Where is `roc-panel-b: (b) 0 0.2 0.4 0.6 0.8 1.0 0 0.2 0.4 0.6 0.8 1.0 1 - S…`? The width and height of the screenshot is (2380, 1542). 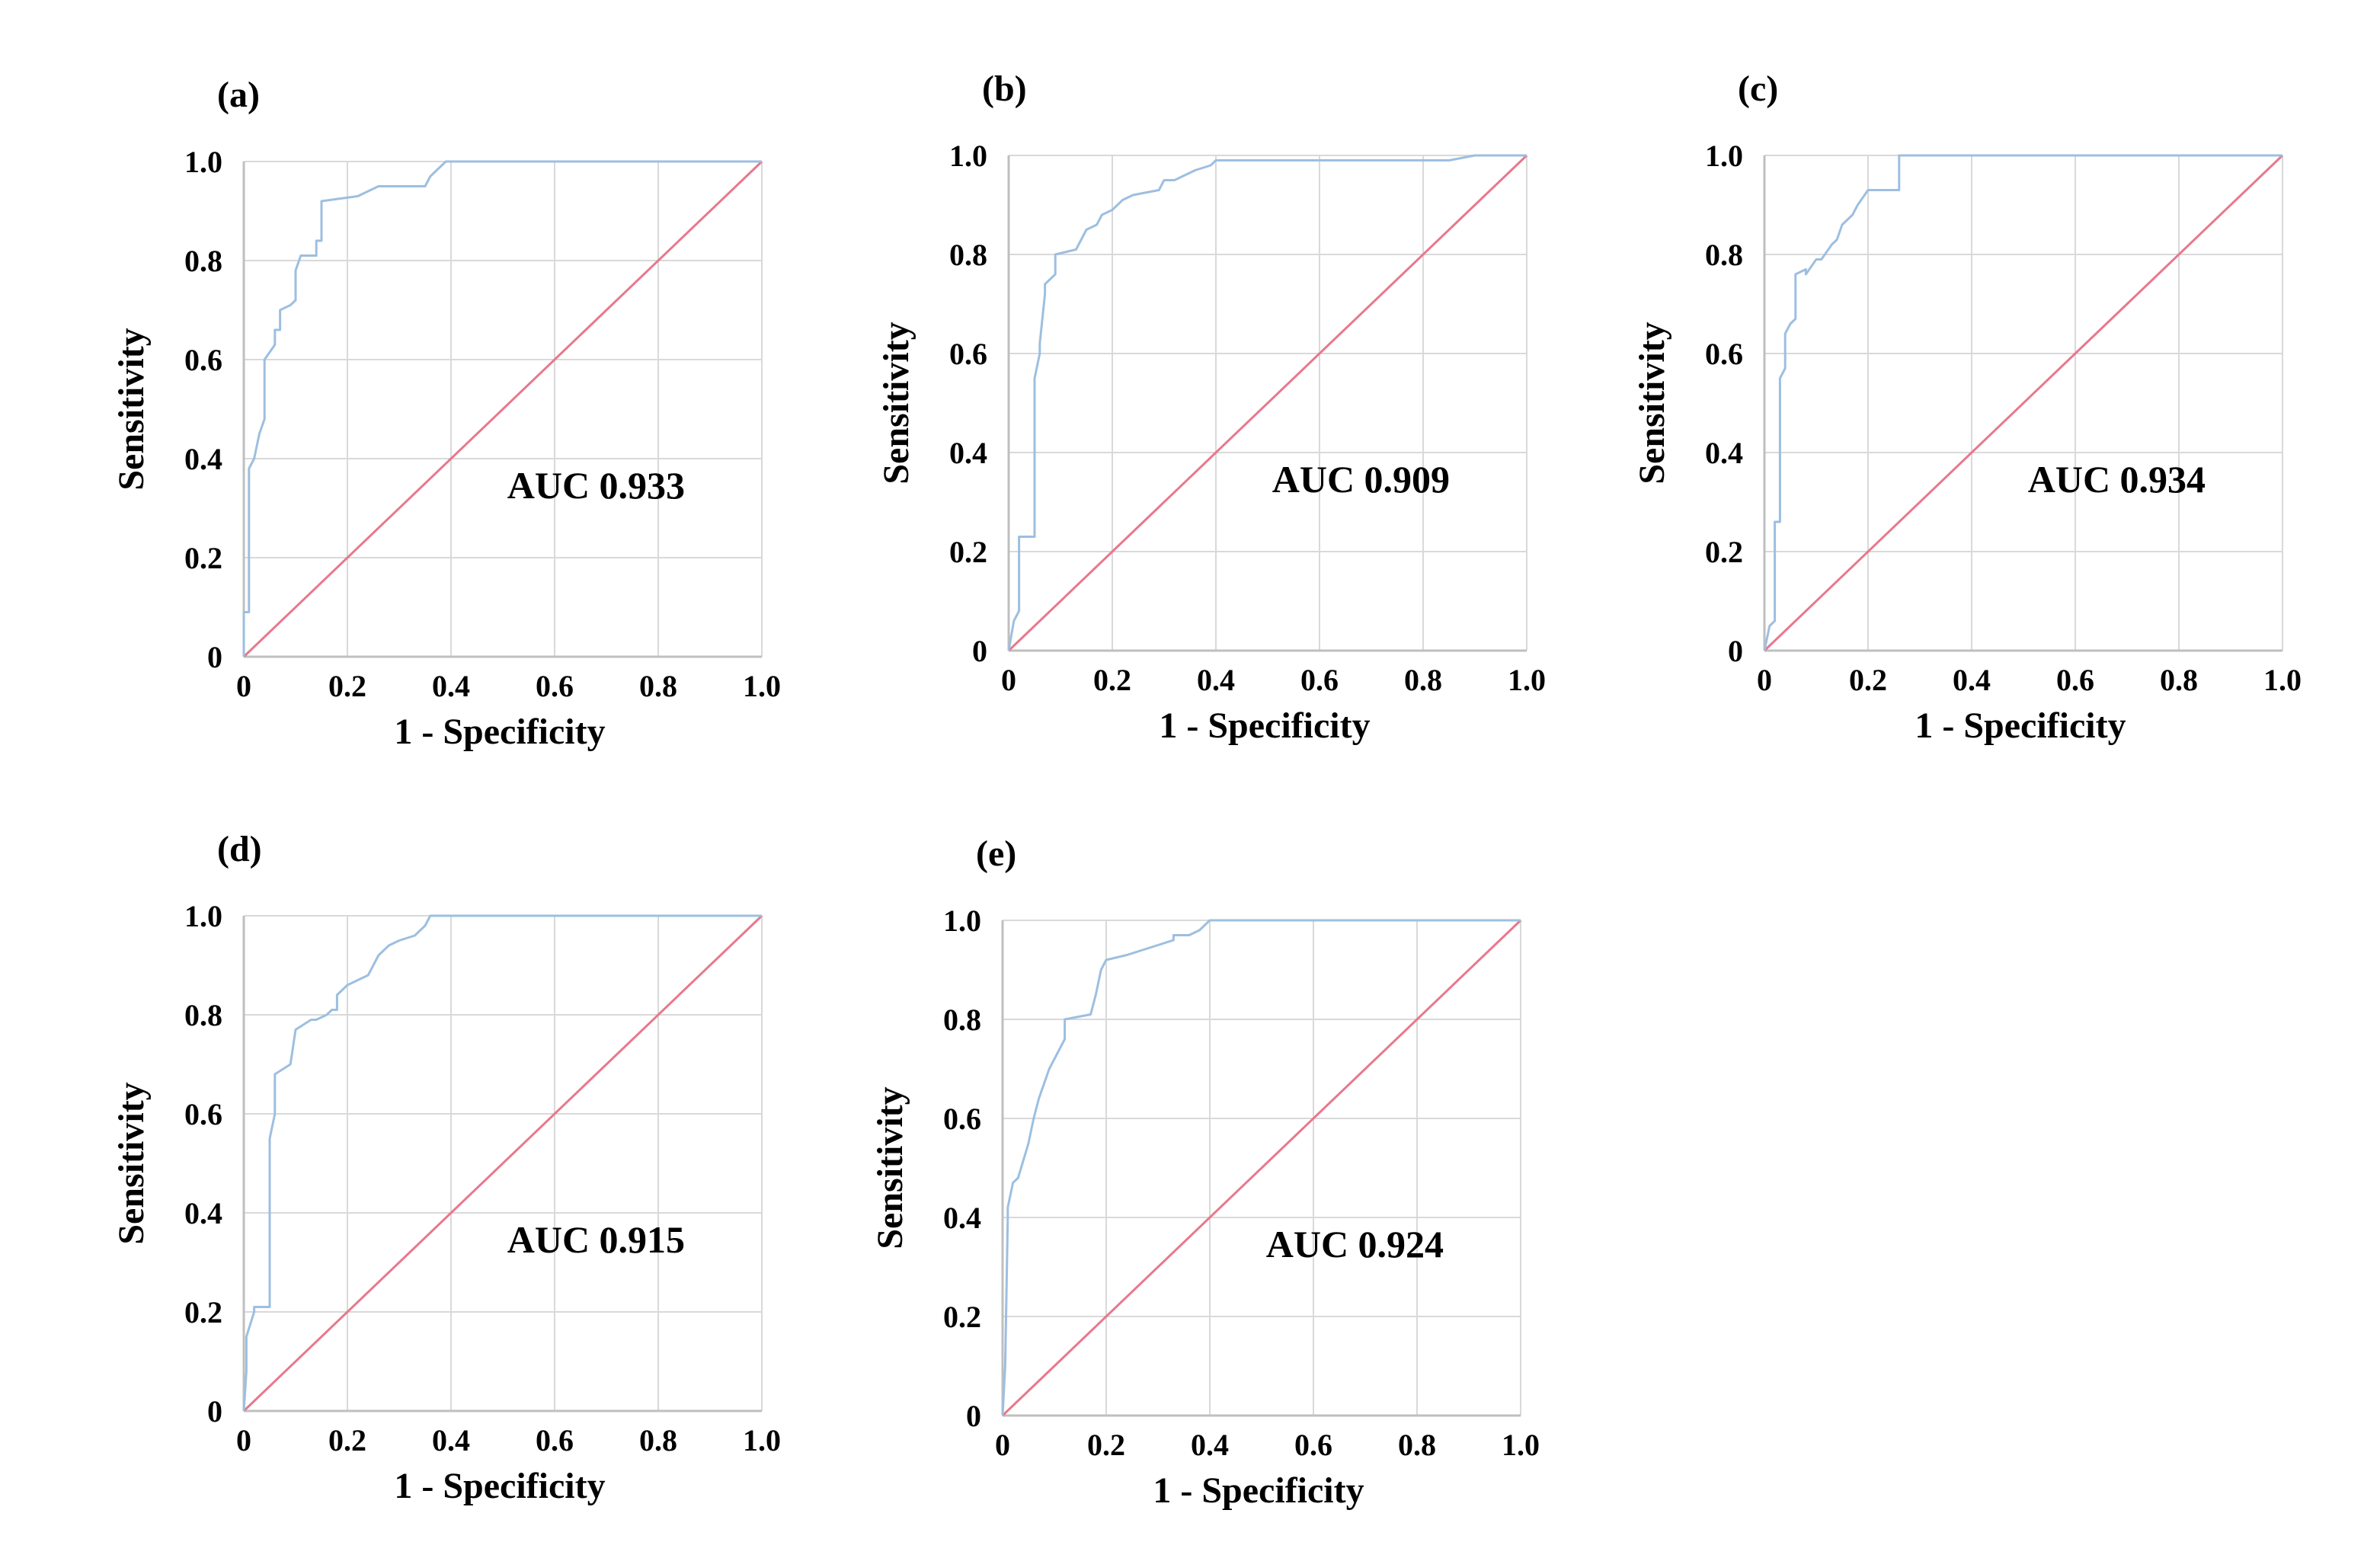 roc-panel-b: (b) 0 0.2 0.4 0.6 0.8 1.0 0 0.2 0.4 0.6 0.8 1.0 1 - S… is located at coordinates (1211, 408).